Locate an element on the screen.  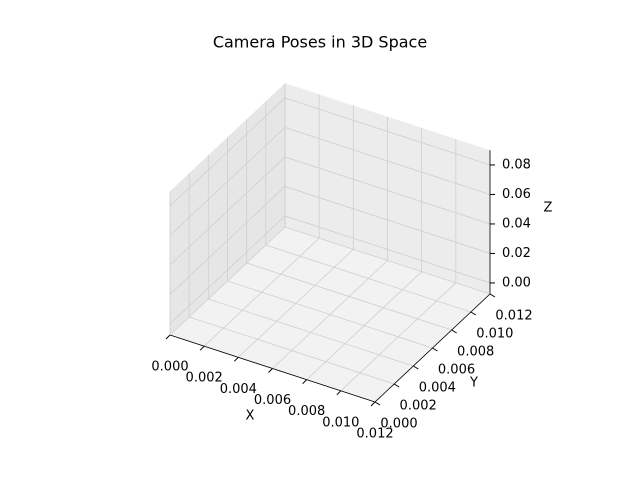
y-axis-line is located at coordinates (432, 348).